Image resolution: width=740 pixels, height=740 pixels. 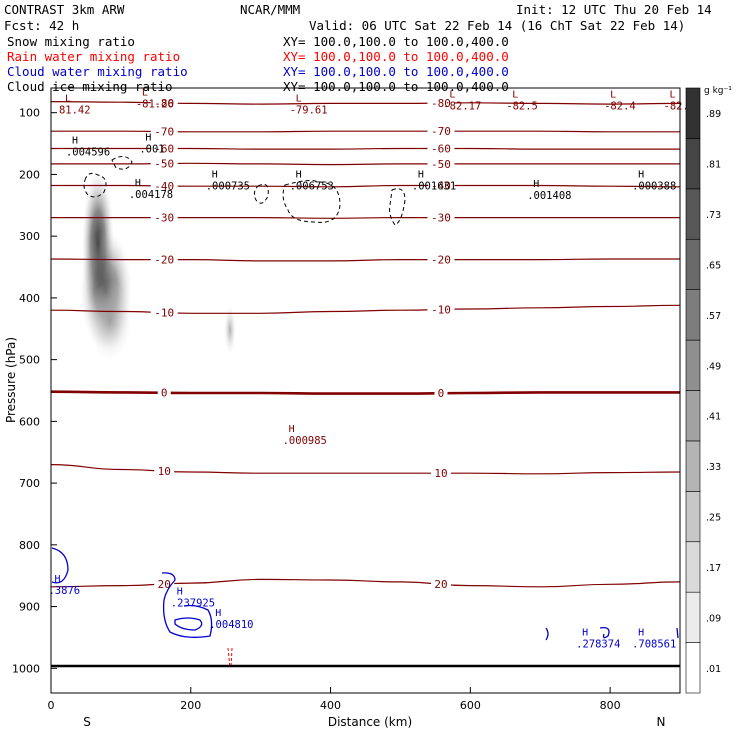 I want to click on y-tick-label: 500, so click(x=29, y=360).